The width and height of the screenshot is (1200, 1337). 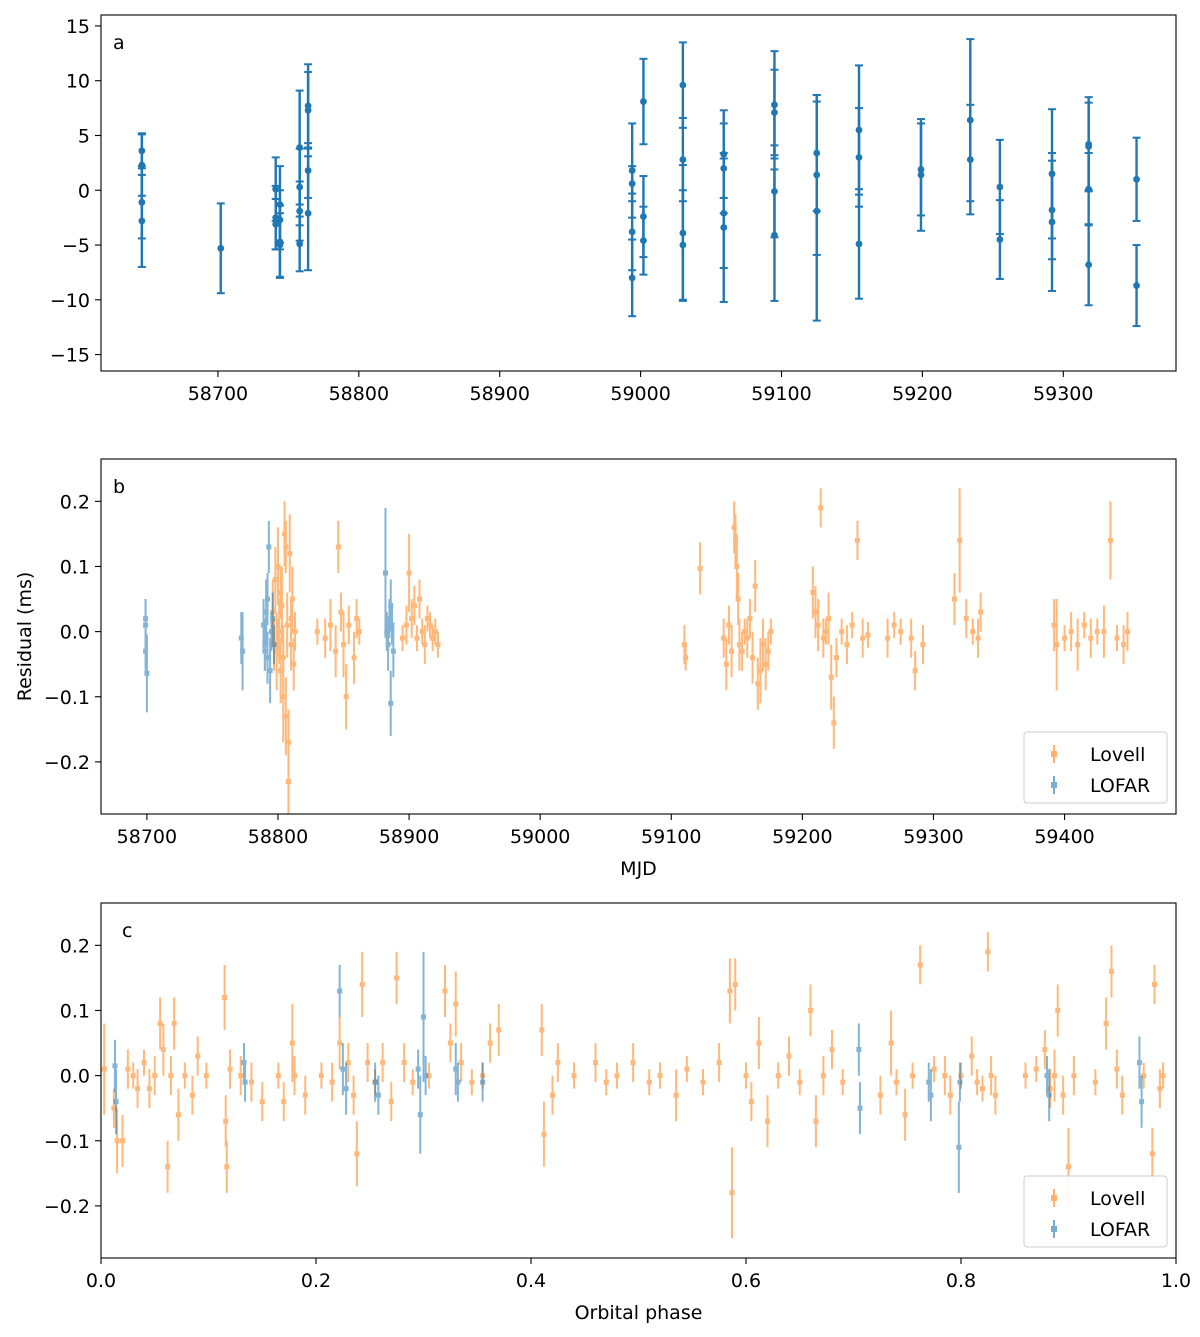 I want to click on legend-label-lofar: LOFAR, so click(x=1120, y=1230).